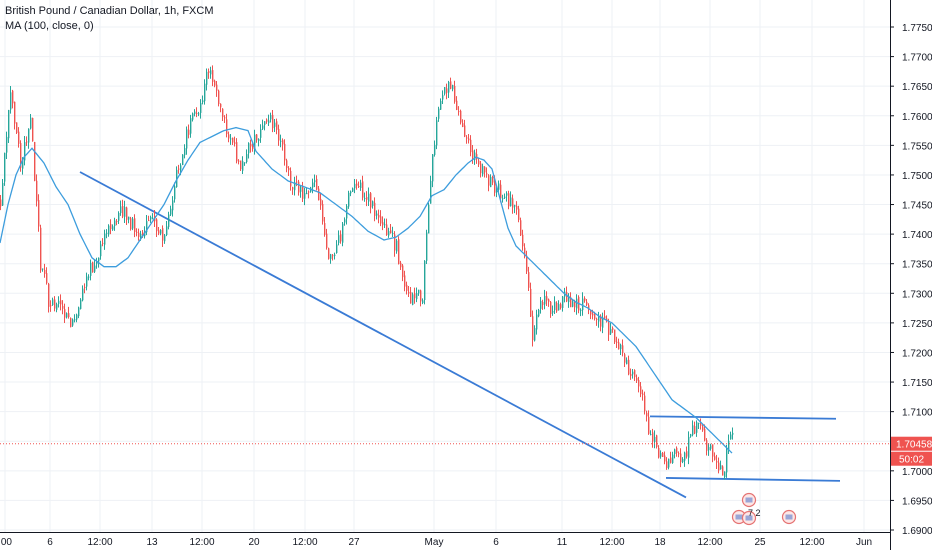 The image size is (932, 550). I want to click on y-tick-label: 1.72000, so click(917, 353).